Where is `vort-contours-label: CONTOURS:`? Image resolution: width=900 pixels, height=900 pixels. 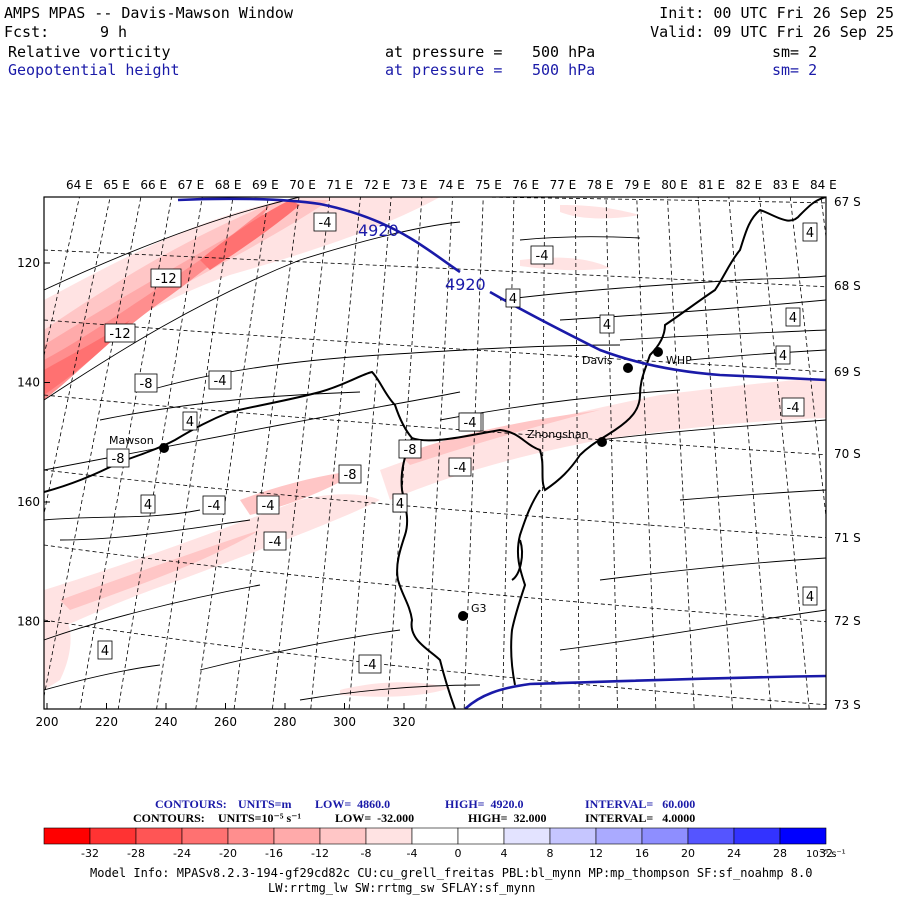
vort-contours-label: CONTOURS: is located at coordinates (169, 818).